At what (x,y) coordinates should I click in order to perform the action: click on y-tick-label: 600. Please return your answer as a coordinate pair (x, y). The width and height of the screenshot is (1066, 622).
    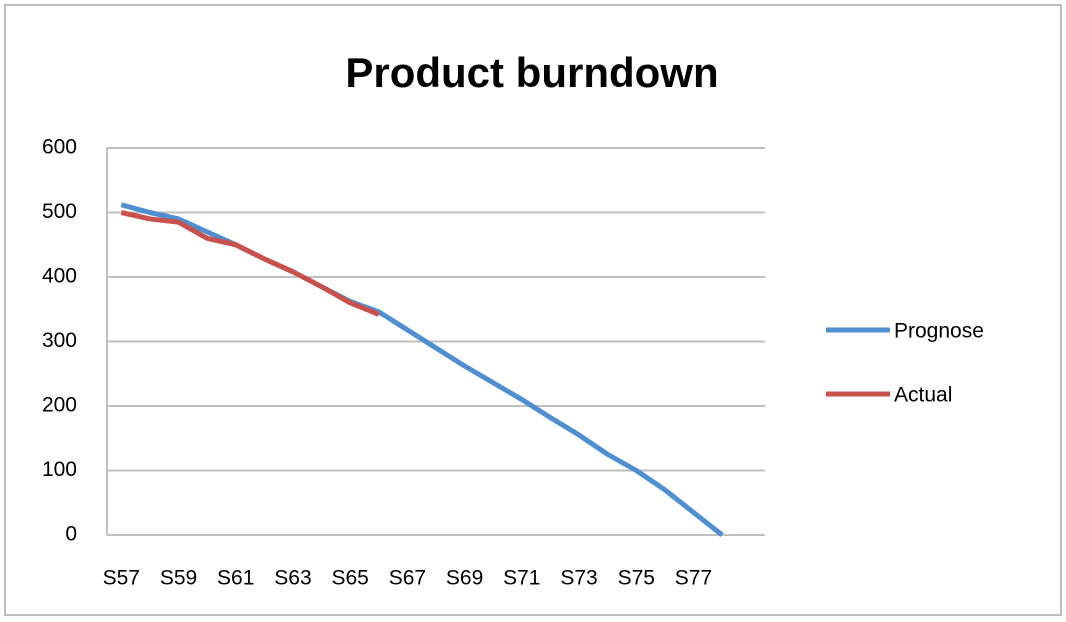
    Looking at the image, I should click on (59, 147).